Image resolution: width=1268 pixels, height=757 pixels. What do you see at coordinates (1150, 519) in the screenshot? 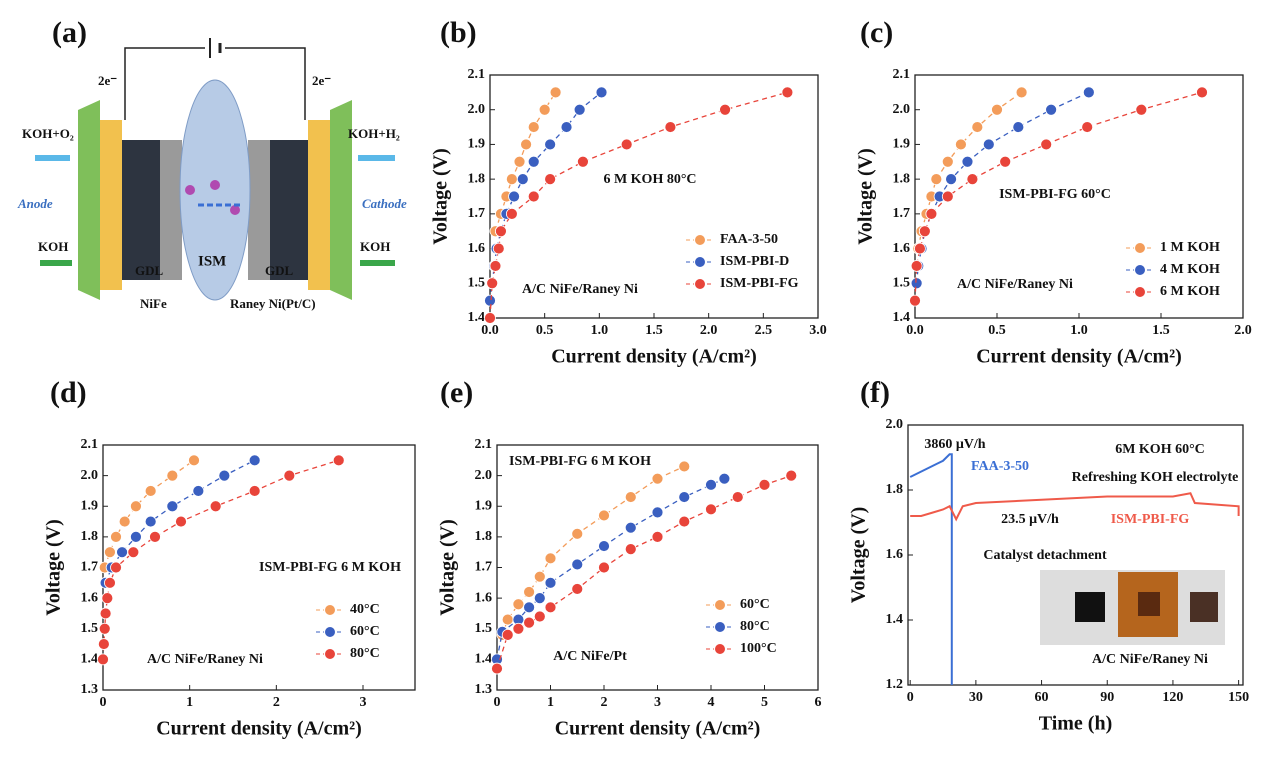
I see `series-label: ISM-PBI-FG` at bounding box center [1150, 519].